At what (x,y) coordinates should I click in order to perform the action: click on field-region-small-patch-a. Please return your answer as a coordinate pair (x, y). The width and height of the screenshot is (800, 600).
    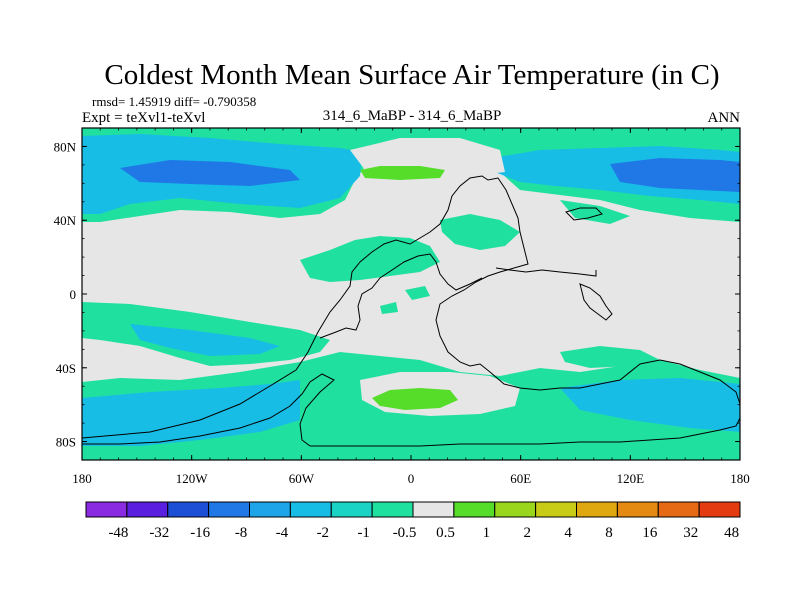
    Looking at the image, I should click on (417, 293).